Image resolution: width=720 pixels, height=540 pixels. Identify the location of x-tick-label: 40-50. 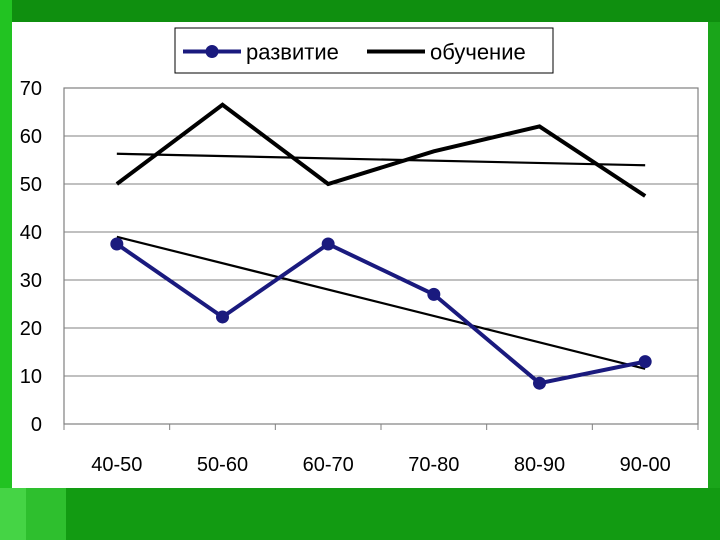
(116, 465).